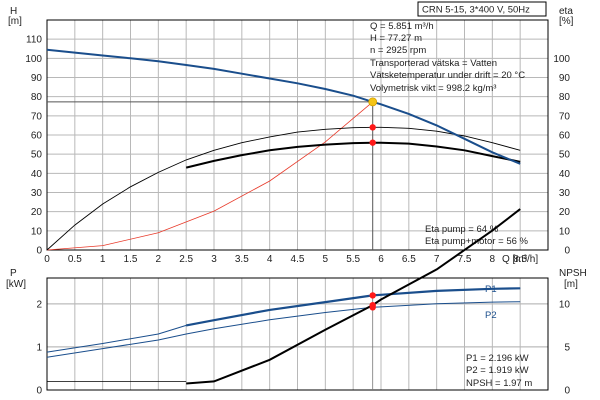 The image size is (600, 400). I want to click on top-x-tick-label: 4, so click(270, 259).